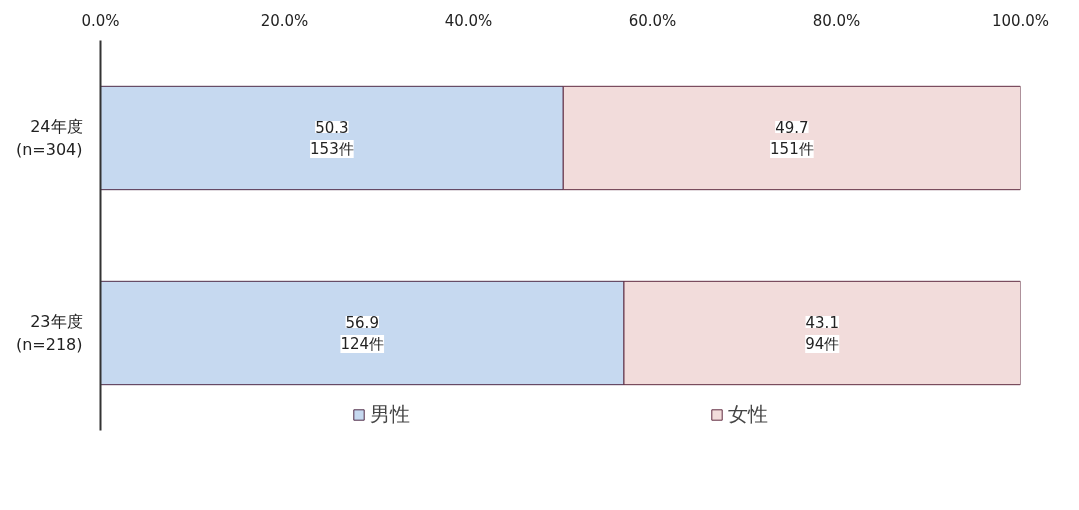 Image resolution: width=1079 pixels, height=510 pixels. I want to click on legend-label: 男性, so click(390, 414).